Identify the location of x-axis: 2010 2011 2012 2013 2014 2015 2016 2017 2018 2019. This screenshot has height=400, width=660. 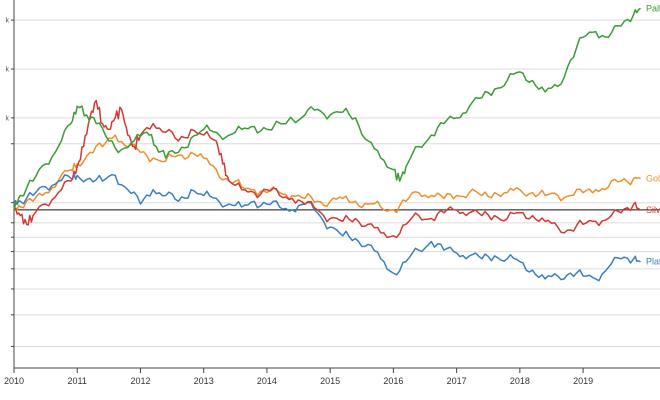
(332, 376).